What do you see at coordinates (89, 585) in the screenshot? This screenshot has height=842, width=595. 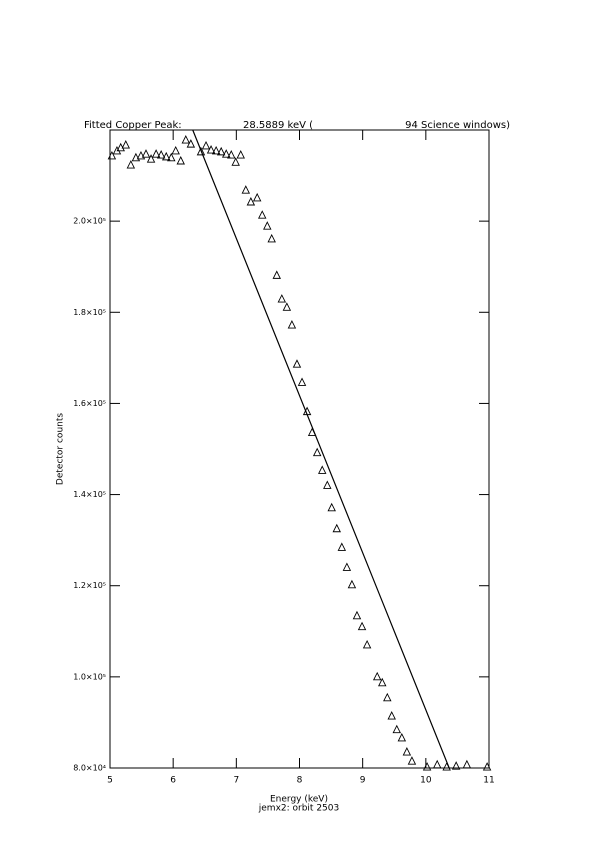 I see `y-tick-label: 1.2×10⁵` at bounding box center [89, 585].